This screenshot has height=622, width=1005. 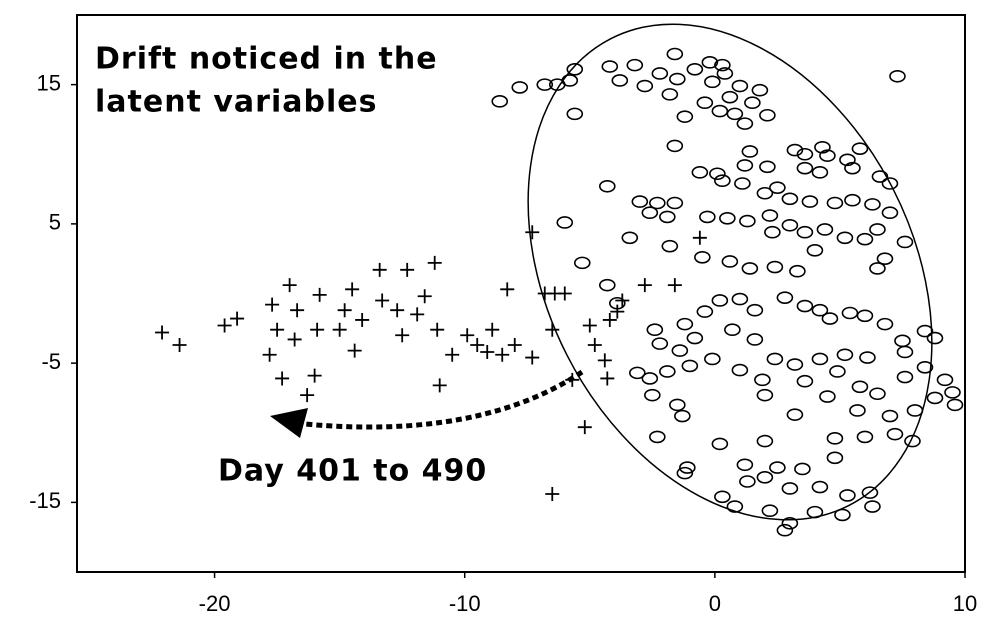 I want to click on drift-arrow, so click(x=444, y=399).